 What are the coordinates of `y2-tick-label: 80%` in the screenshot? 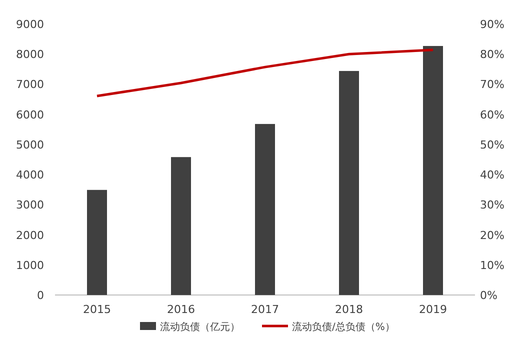 It's located at (492, 55).